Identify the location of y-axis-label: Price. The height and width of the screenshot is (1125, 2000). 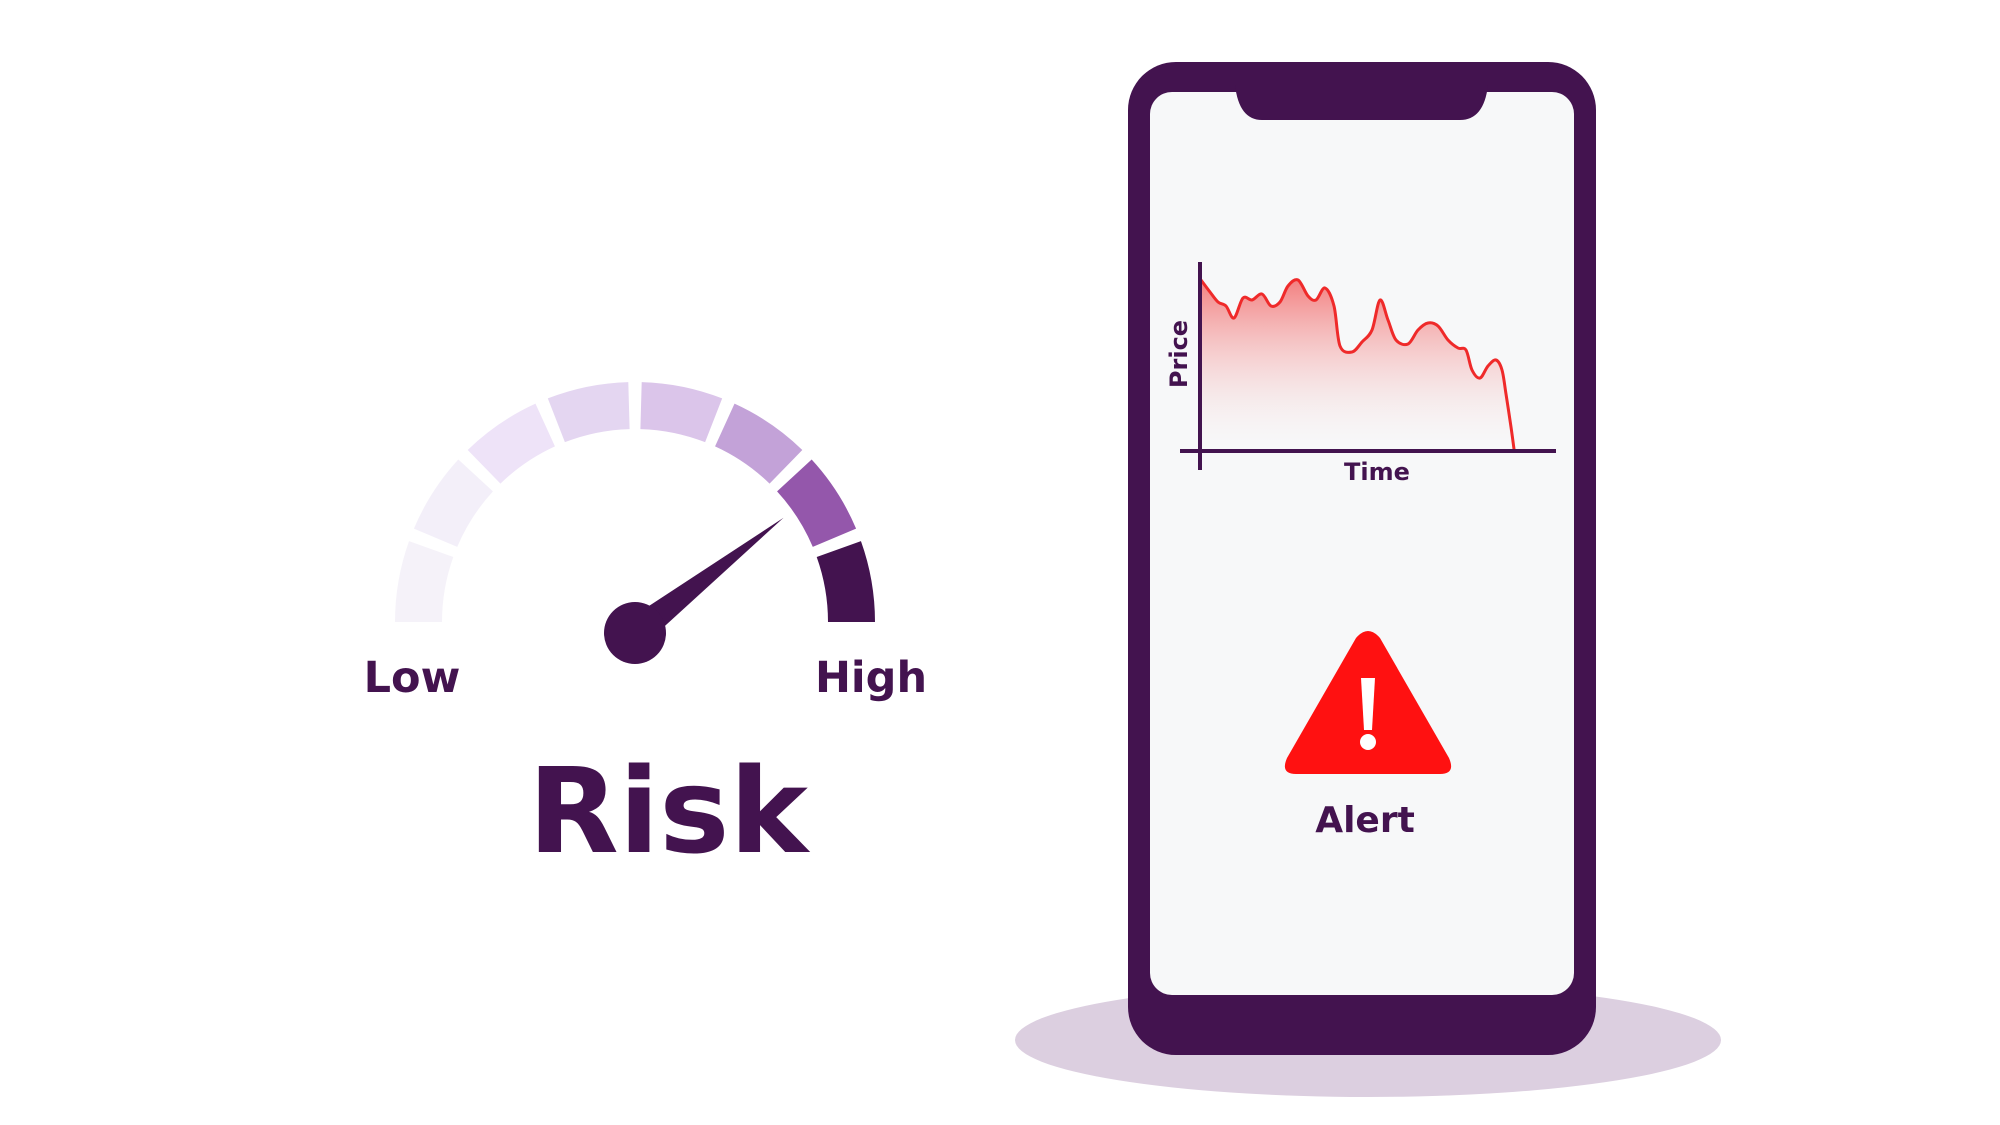
(1179, 354).